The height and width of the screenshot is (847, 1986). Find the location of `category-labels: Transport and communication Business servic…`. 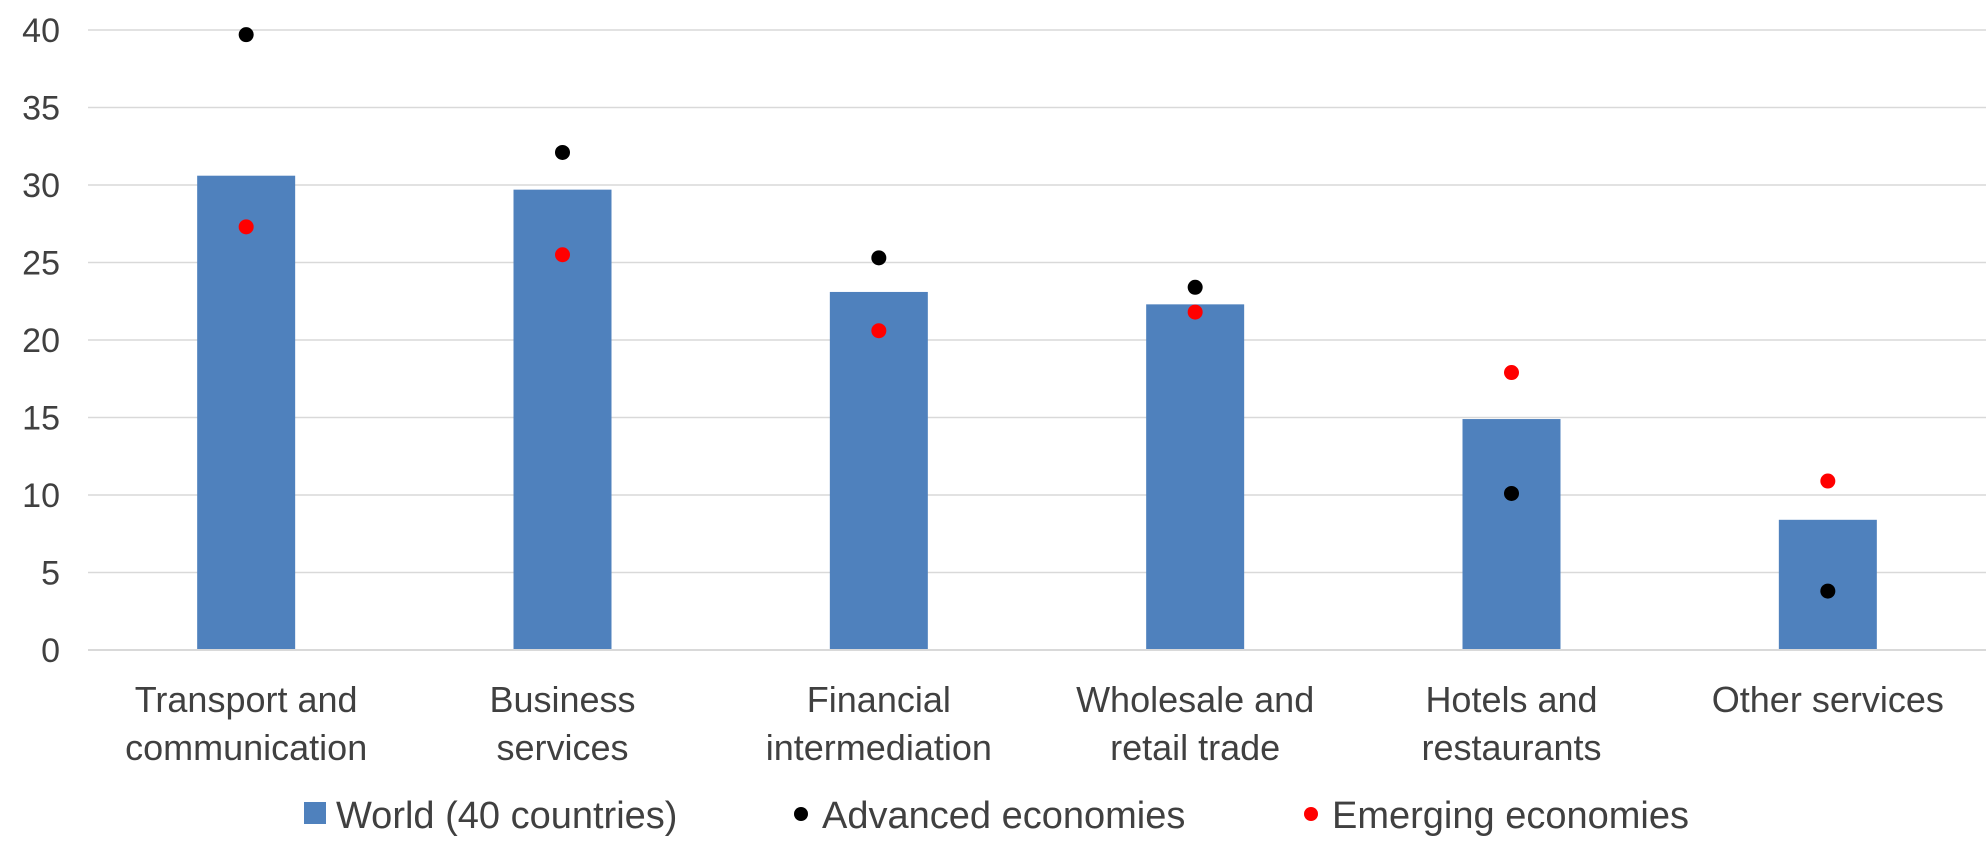

category-labels: Transport and communication Business servic… is located at coordinates (1034, 723).